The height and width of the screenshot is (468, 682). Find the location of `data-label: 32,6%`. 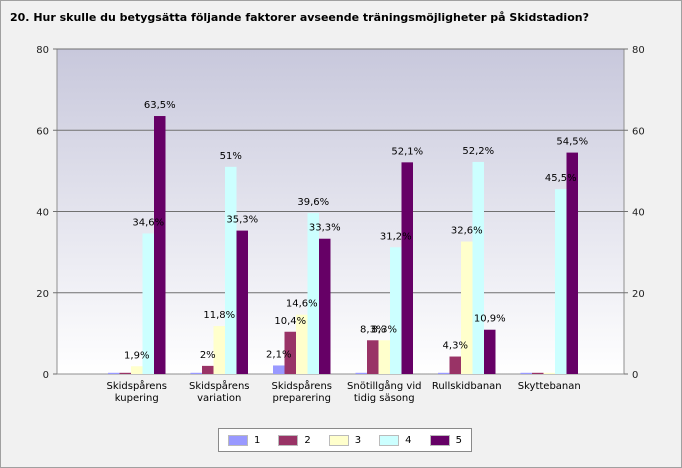

data-label: 32,6% is located at coordinates (467, 231).